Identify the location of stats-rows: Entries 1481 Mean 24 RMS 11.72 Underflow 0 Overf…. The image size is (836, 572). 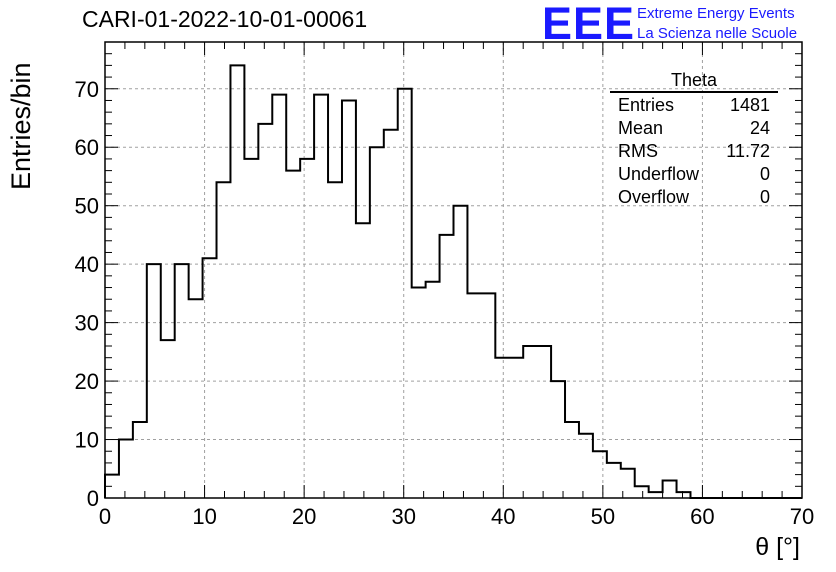
(694, 151).